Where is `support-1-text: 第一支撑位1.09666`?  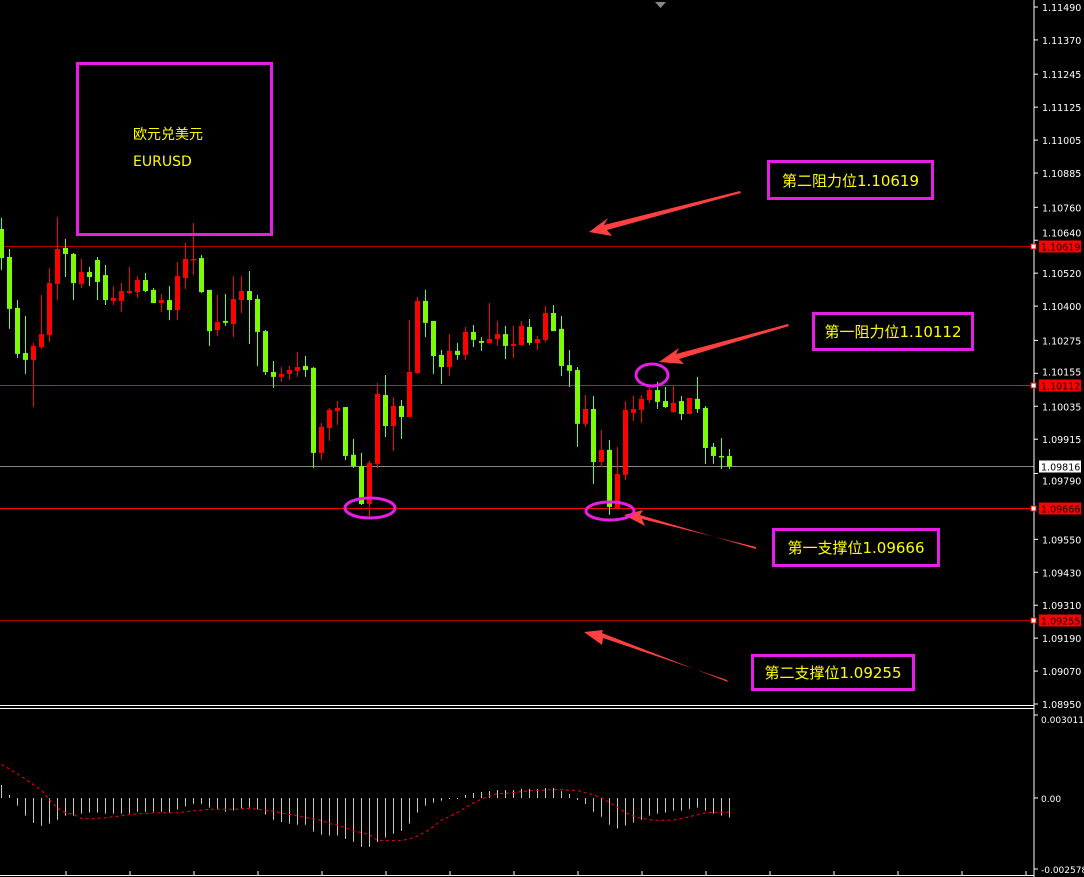
support-1-text: 第一支撑位1.09666 is located at coordinates (856, 548).